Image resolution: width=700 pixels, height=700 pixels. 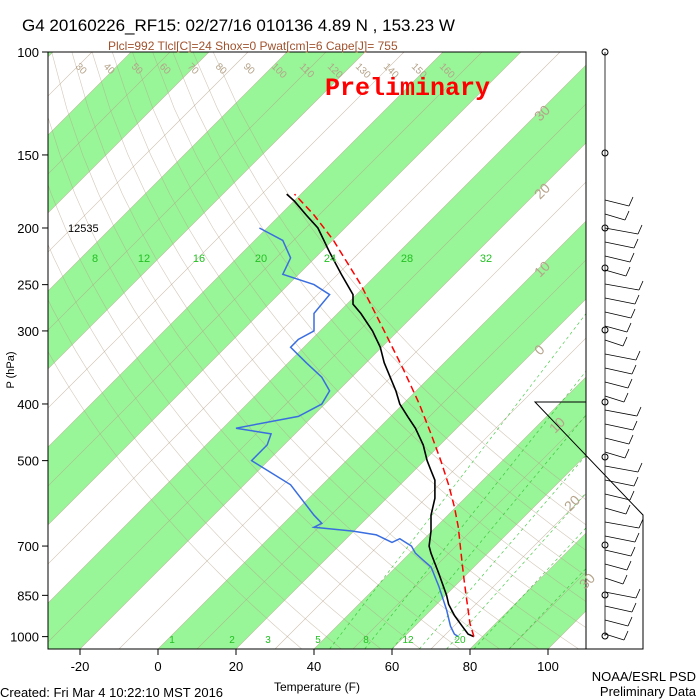 What do you see at coordinates (236, 666) in the screenshot?
I see `temperature-tick-label: 20` at bounding box center [236, 666].